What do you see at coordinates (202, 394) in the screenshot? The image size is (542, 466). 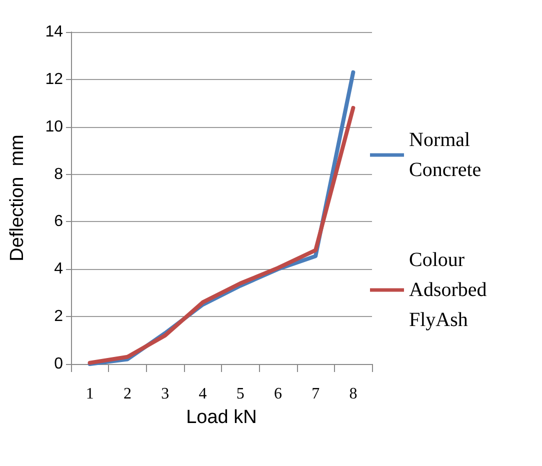 I see `x-tick-label: 4` at bounding box center [202, 394].